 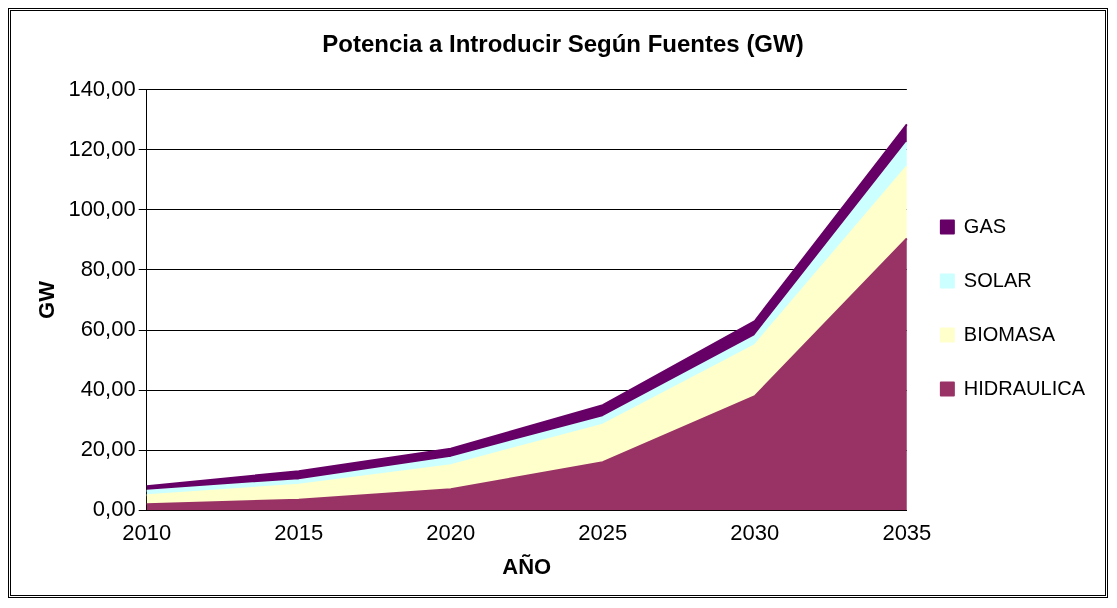 I want to click on x-tick-label: 2025, so click(x=603, y=533).